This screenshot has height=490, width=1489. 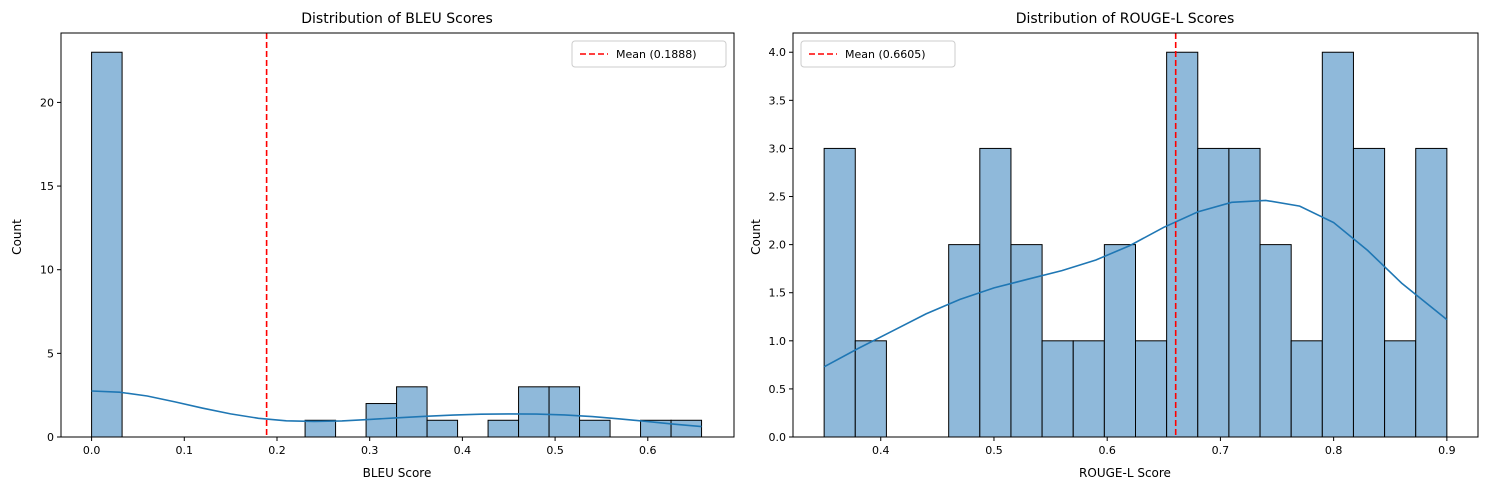 I want to click on x-axis-label: BLEU Score, so click(x=397, y=473).